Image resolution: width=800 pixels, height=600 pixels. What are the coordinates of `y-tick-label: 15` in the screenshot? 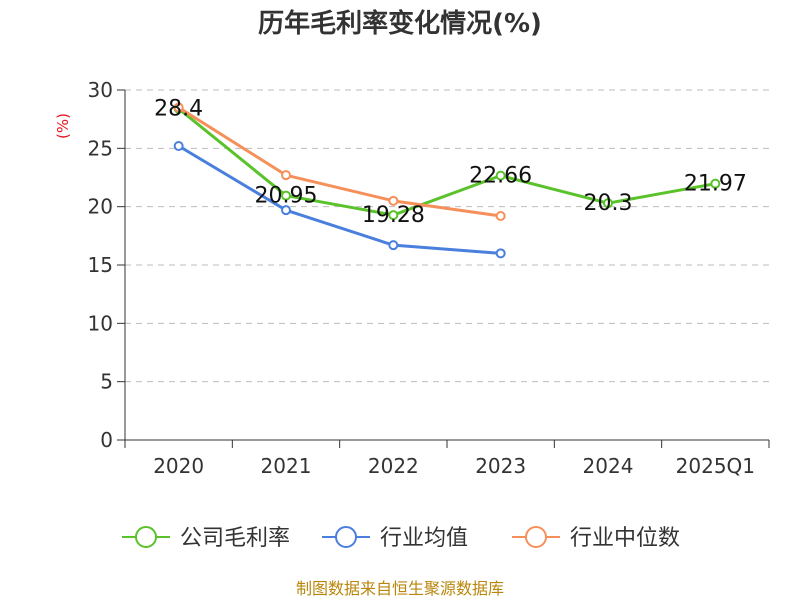 It's located at (100, 265).